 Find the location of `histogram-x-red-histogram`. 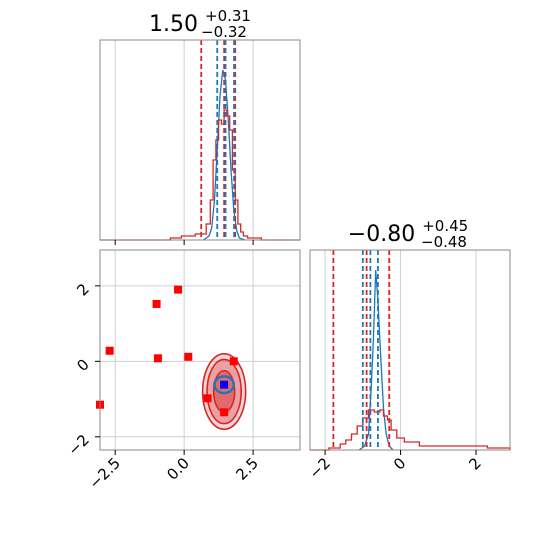

histogram-x-red-histogram is located at coordinates (200, 175).